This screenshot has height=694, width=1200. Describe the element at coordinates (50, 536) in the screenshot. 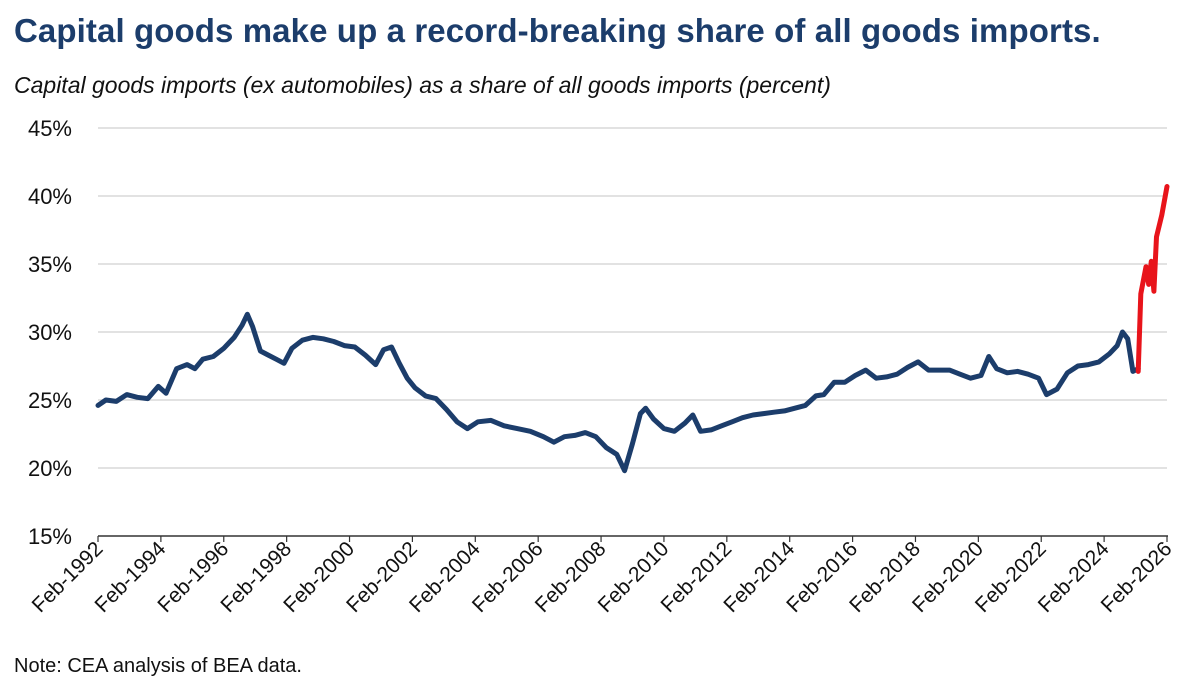

I see `y-tick-label: 15%` at that location.